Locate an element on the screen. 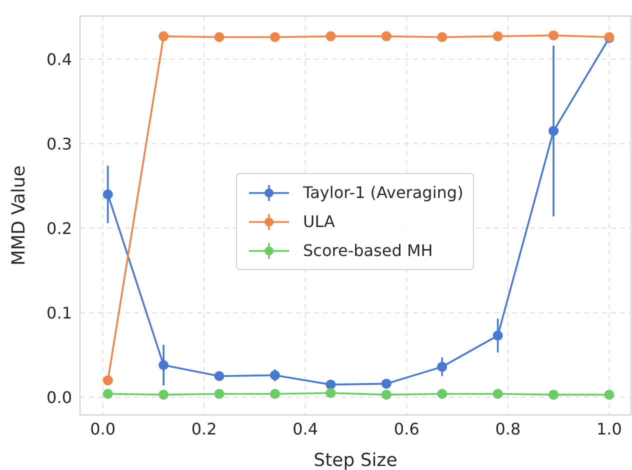 The height and width of the screenshot is (470, 632). x-tick-label: 0.4 is located at coordinates (305, 428).